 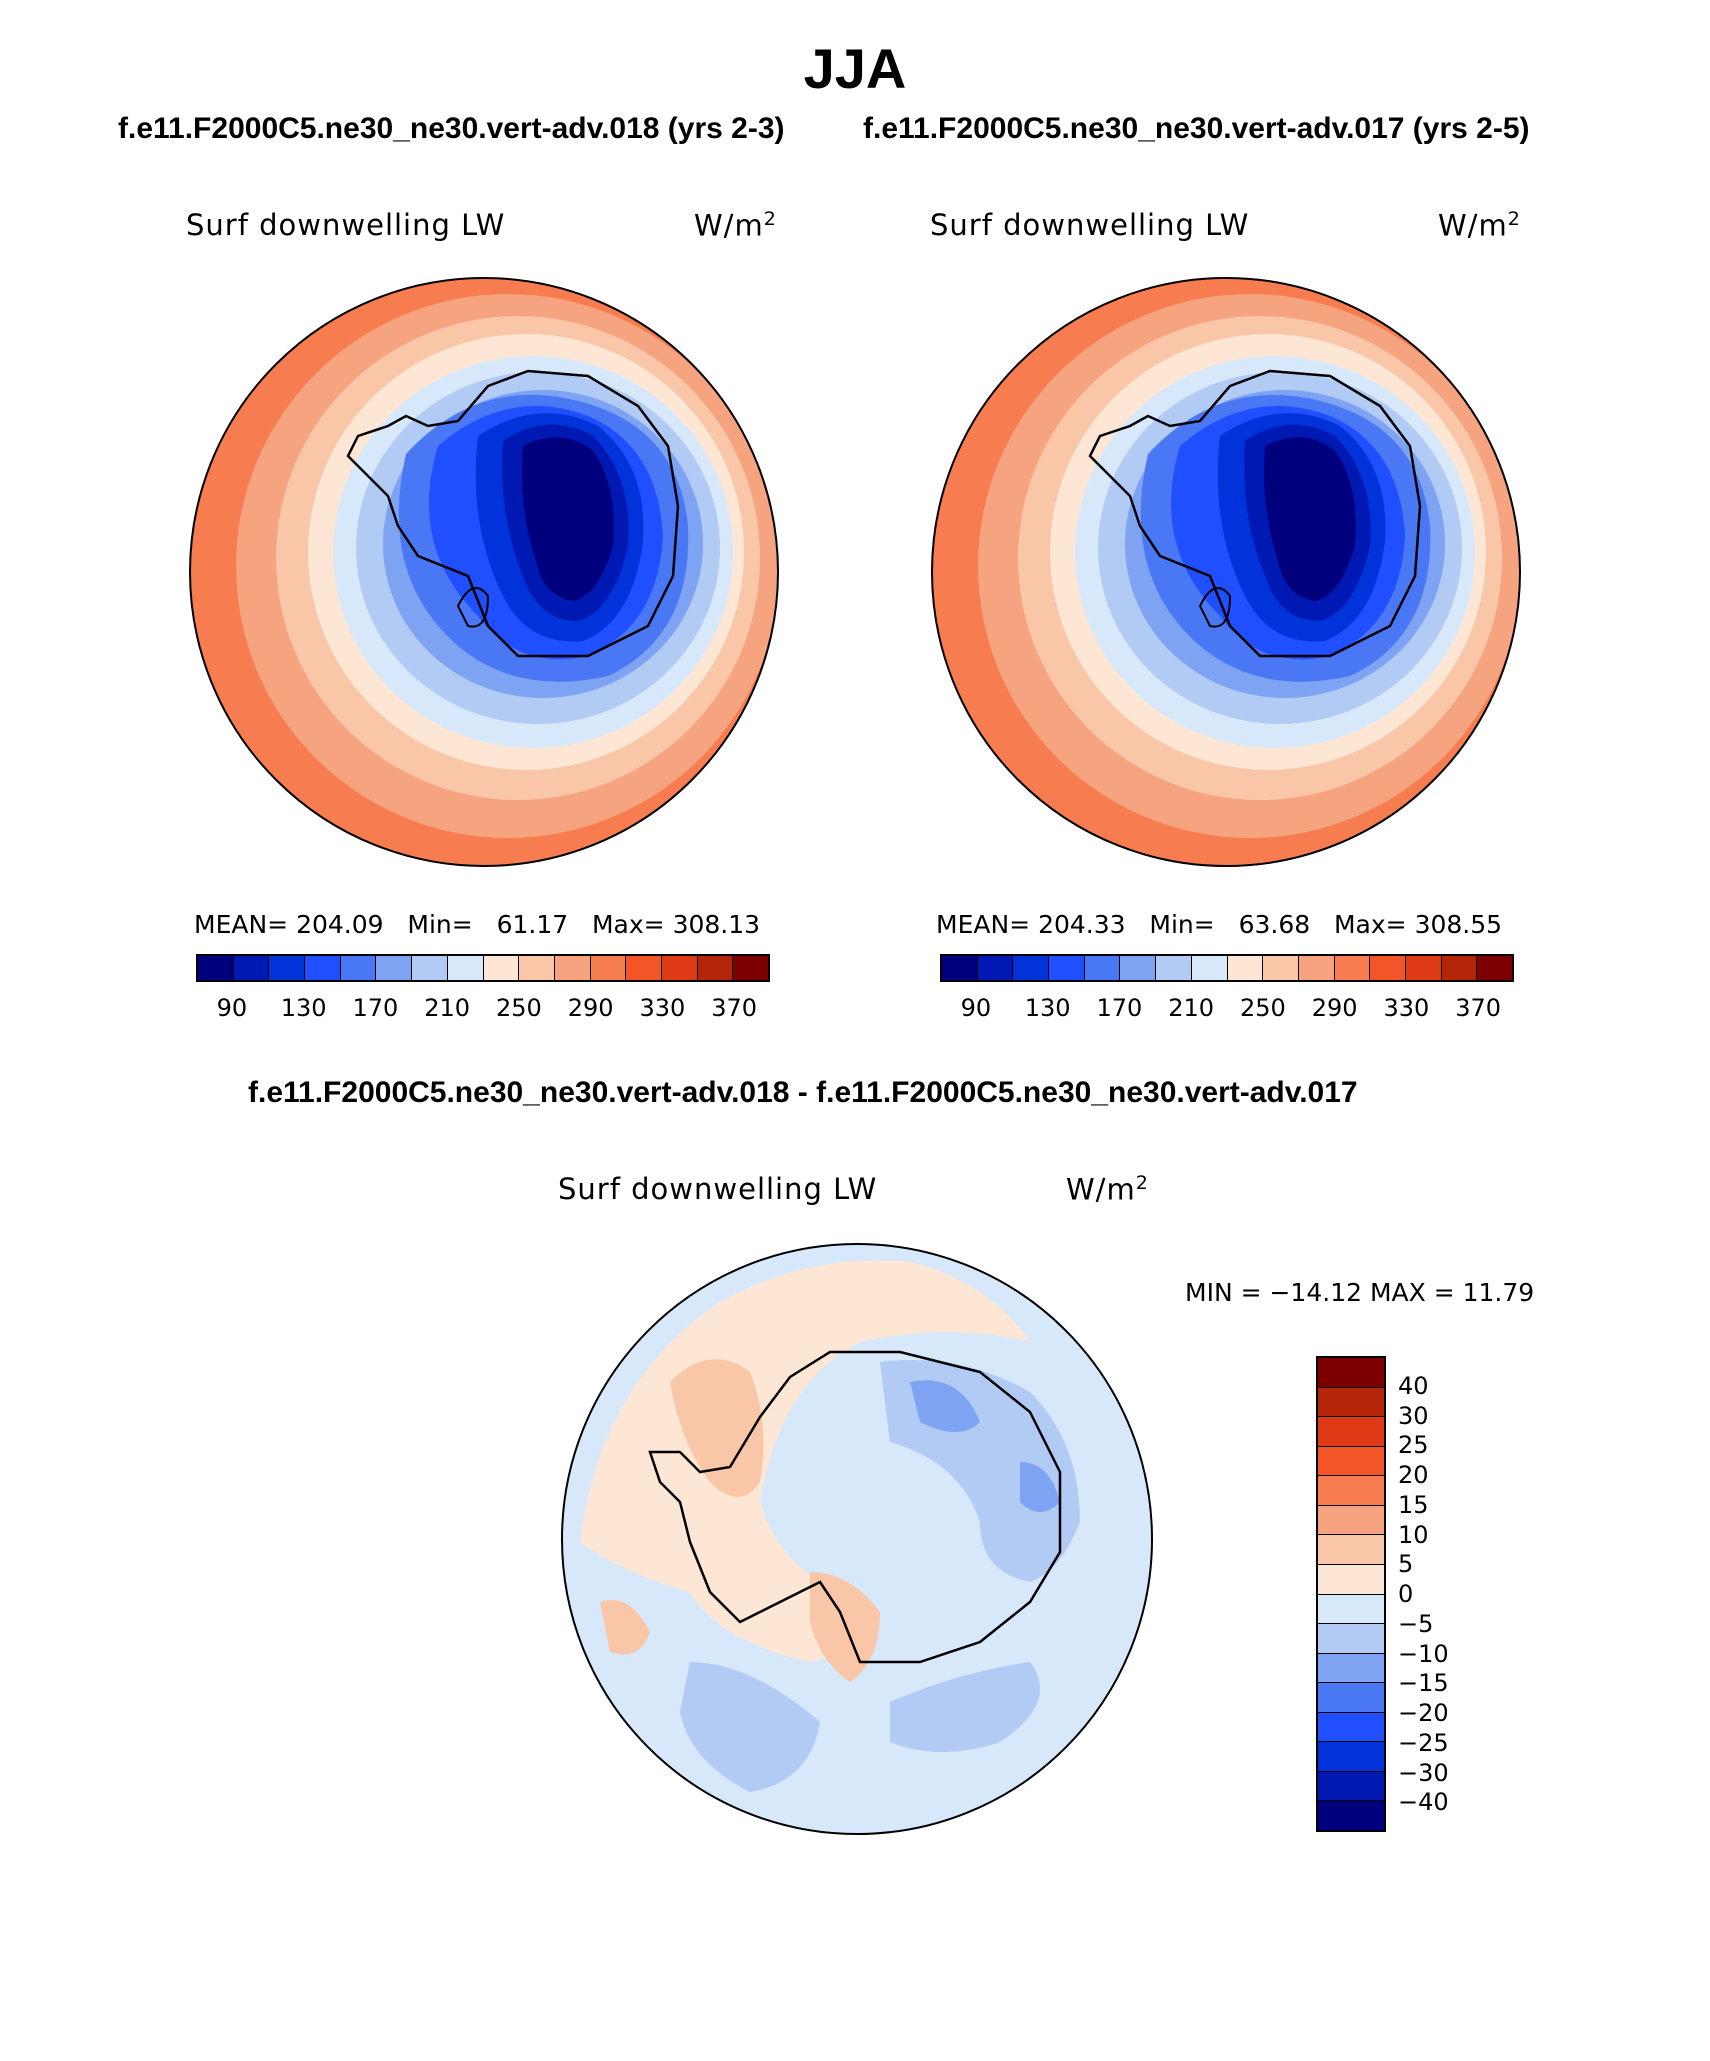 I want to click on diff-units-label: W/m2, so click(x=1107, y=1189).